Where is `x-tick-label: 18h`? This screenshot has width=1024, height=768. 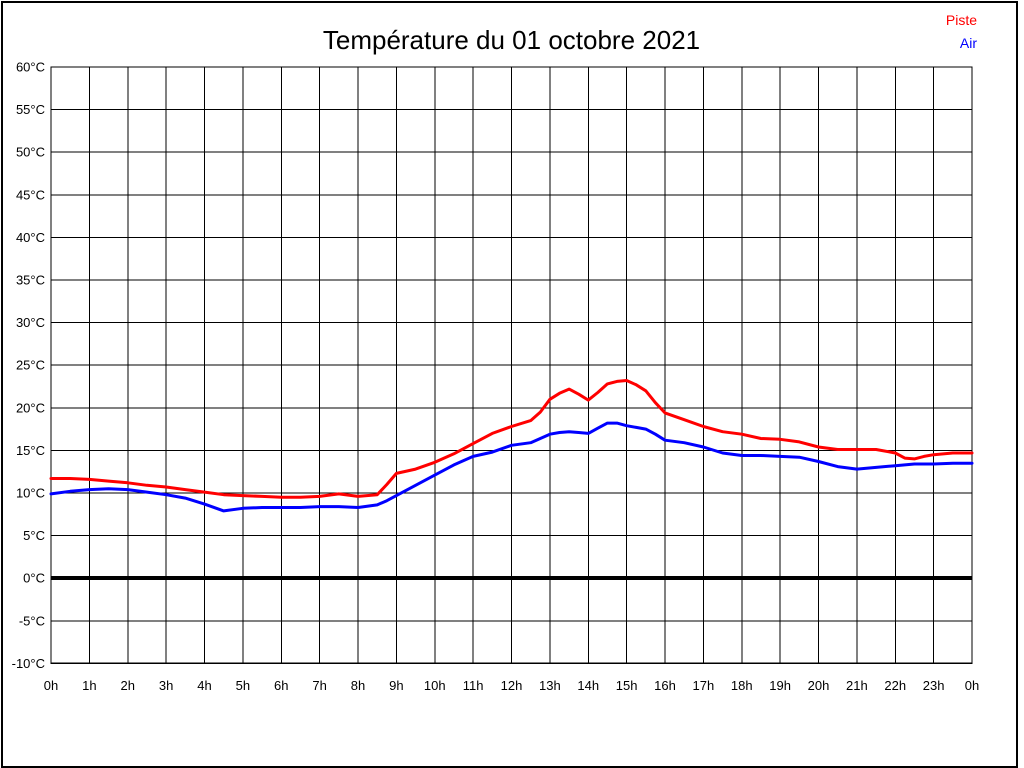
x-tick-label: 18h is located at coordinates (742, 685).